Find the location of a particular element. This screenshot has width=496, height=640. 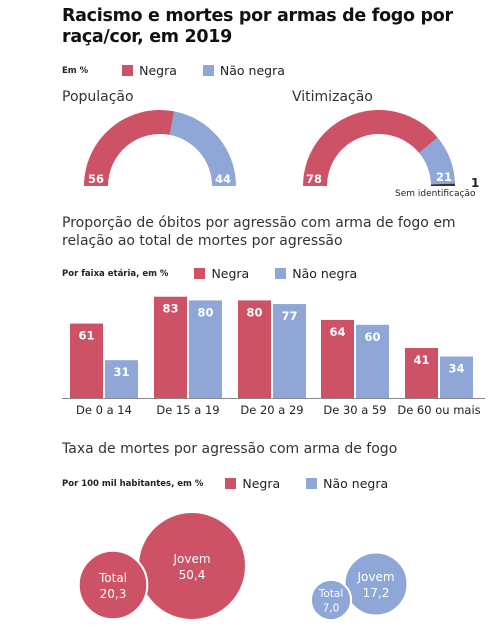

bubble-value-1-0: 7,0 is located at coordinates (331, 609).